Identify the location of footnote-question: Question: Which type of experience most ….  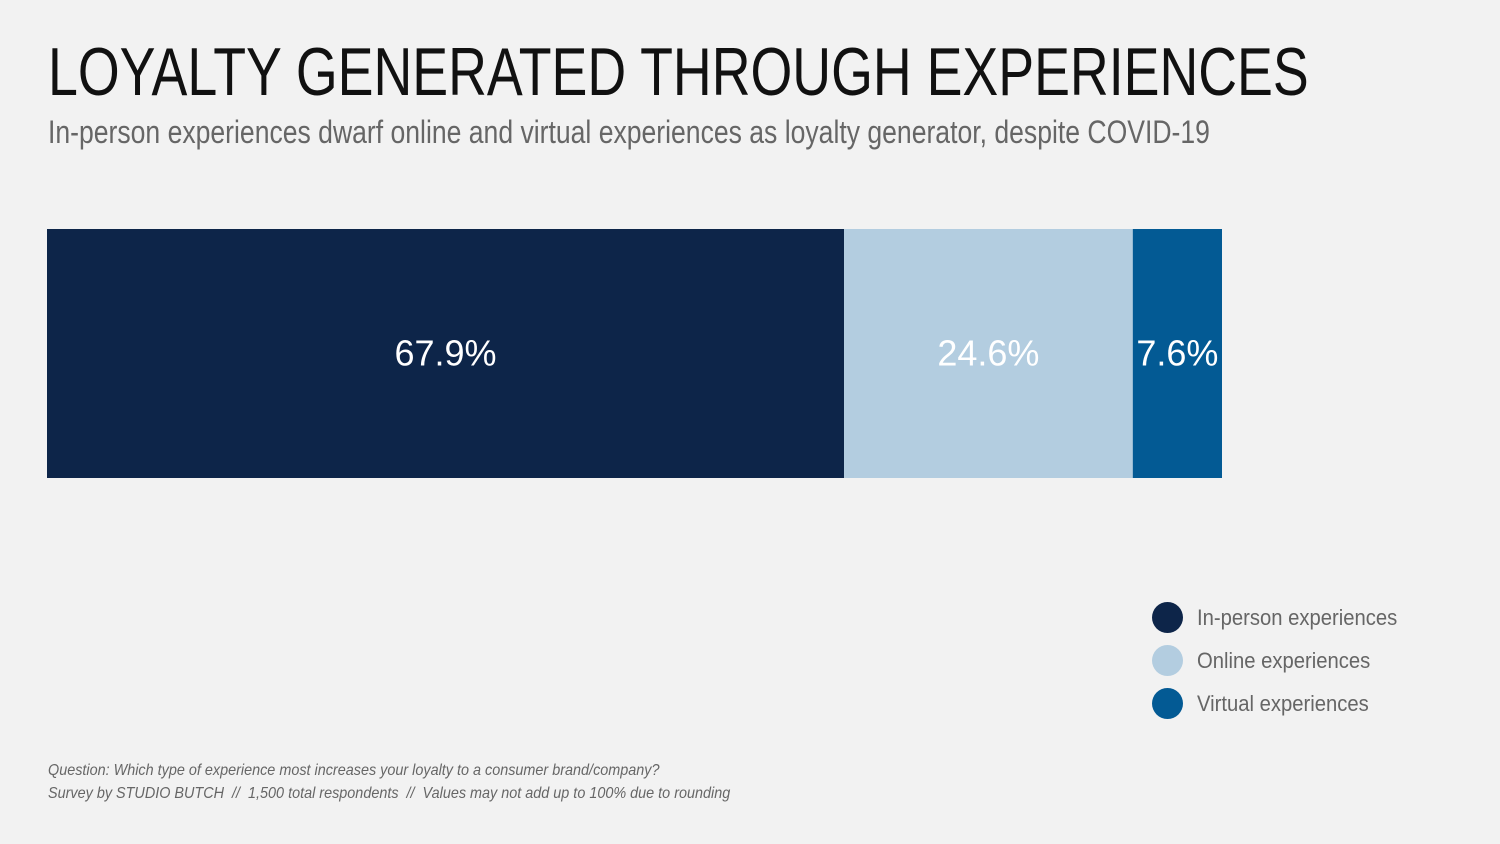
(354, 770).